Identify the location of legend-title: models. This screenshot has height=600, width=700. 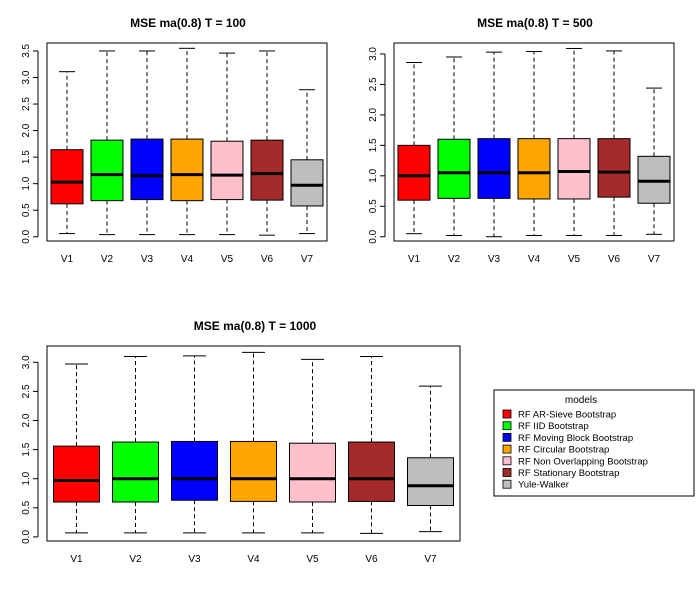
(581, 400).